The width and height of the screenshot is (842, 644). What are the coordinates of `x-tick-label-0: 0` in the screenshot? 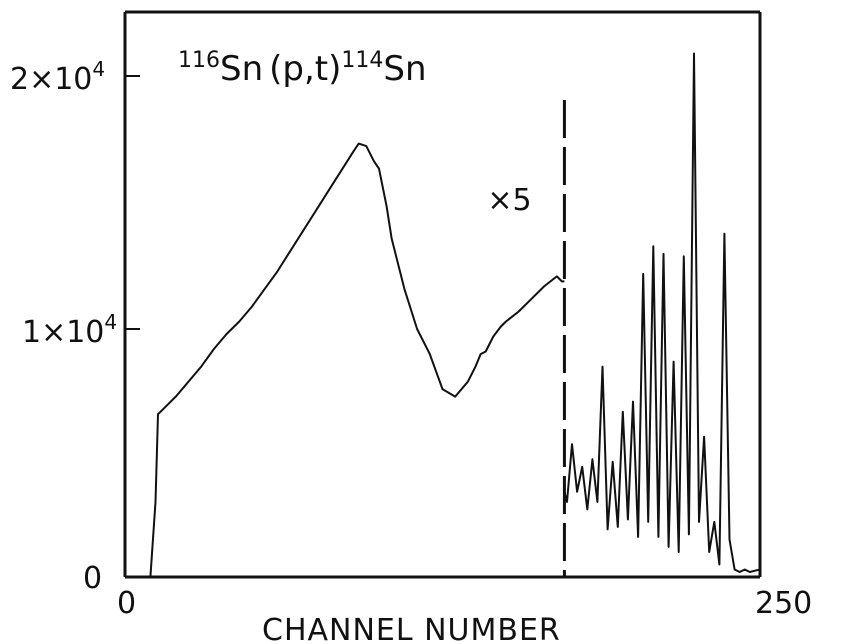 It's located at (126, 603).